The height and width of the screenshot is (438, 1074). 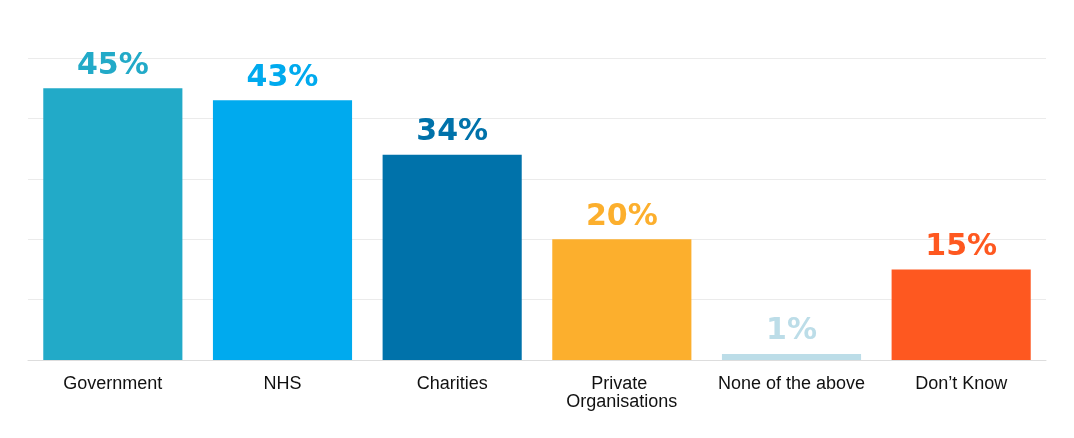 I want to click on data-label: 20%, so click(x=621, y=214).